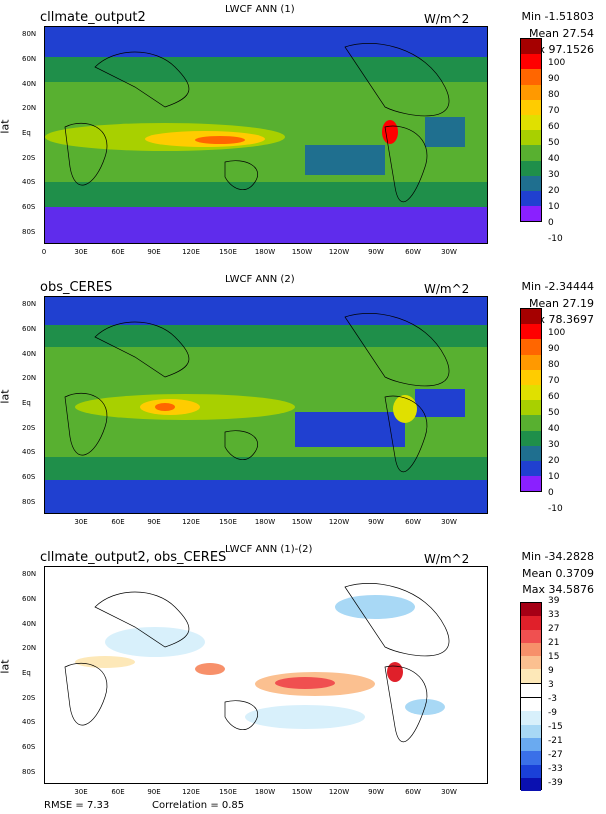 This screenshot has width=606, height=814. What do you see at coordinates (554, 643) in the screenshot?
I see `colorbar-label: 21` at bounding box center [554, 643].